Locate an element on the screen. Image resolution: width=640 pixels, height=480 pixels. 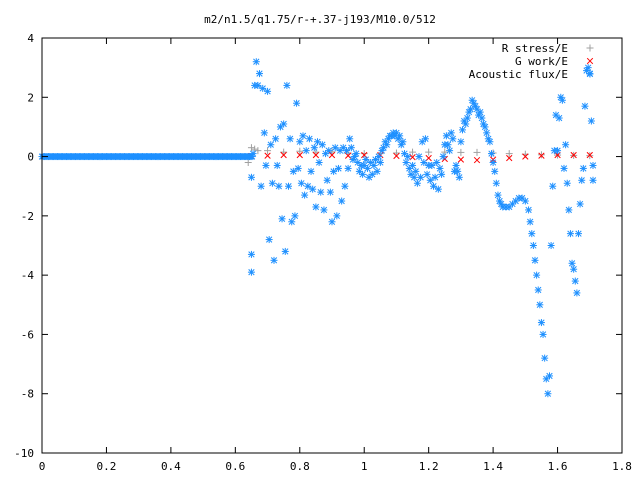
x-tick-label: 1.8 is located at coordinates (622, 466).